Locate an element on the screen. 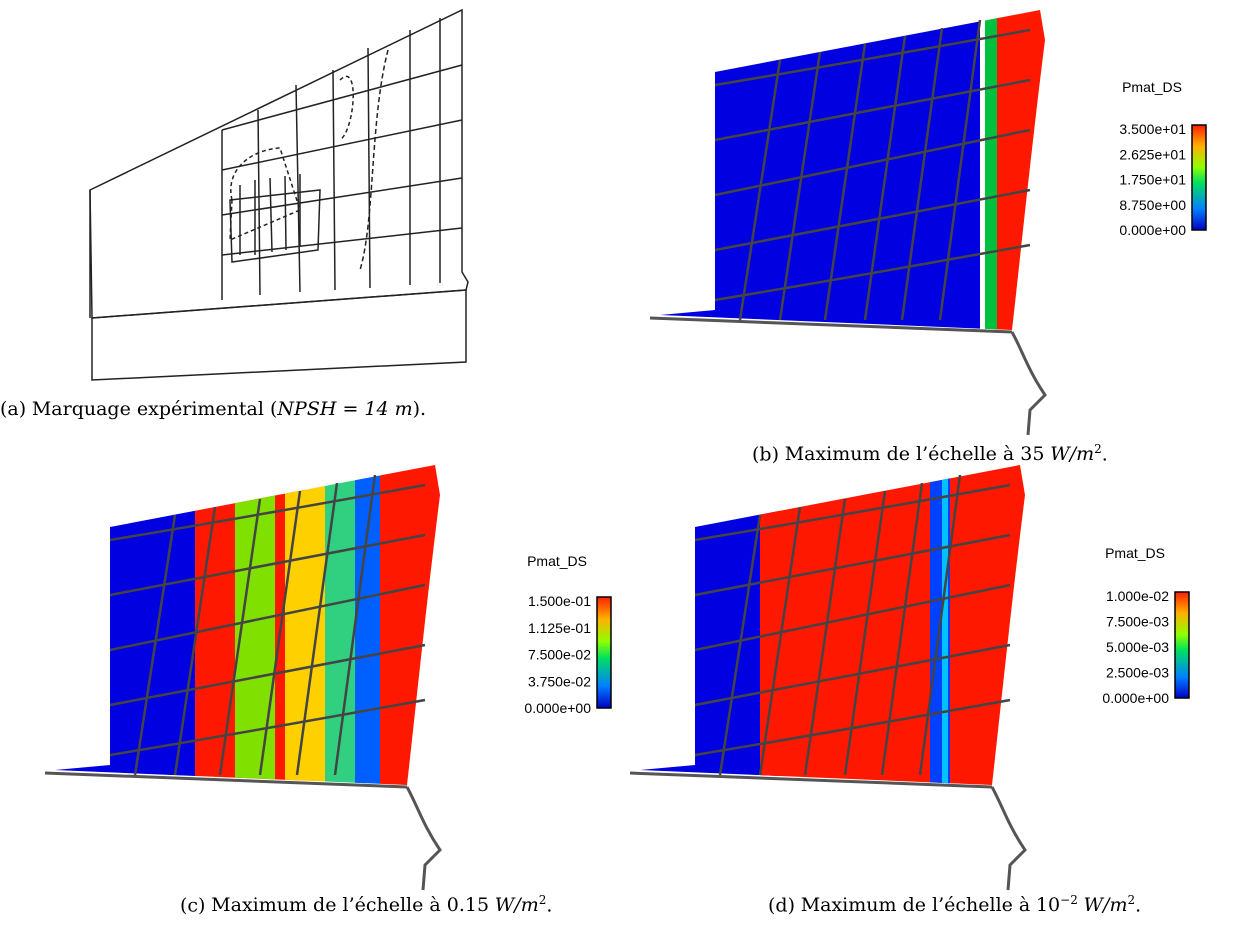  legend-tick-label: 7.500e-02 is located at coordinates (559, 655).